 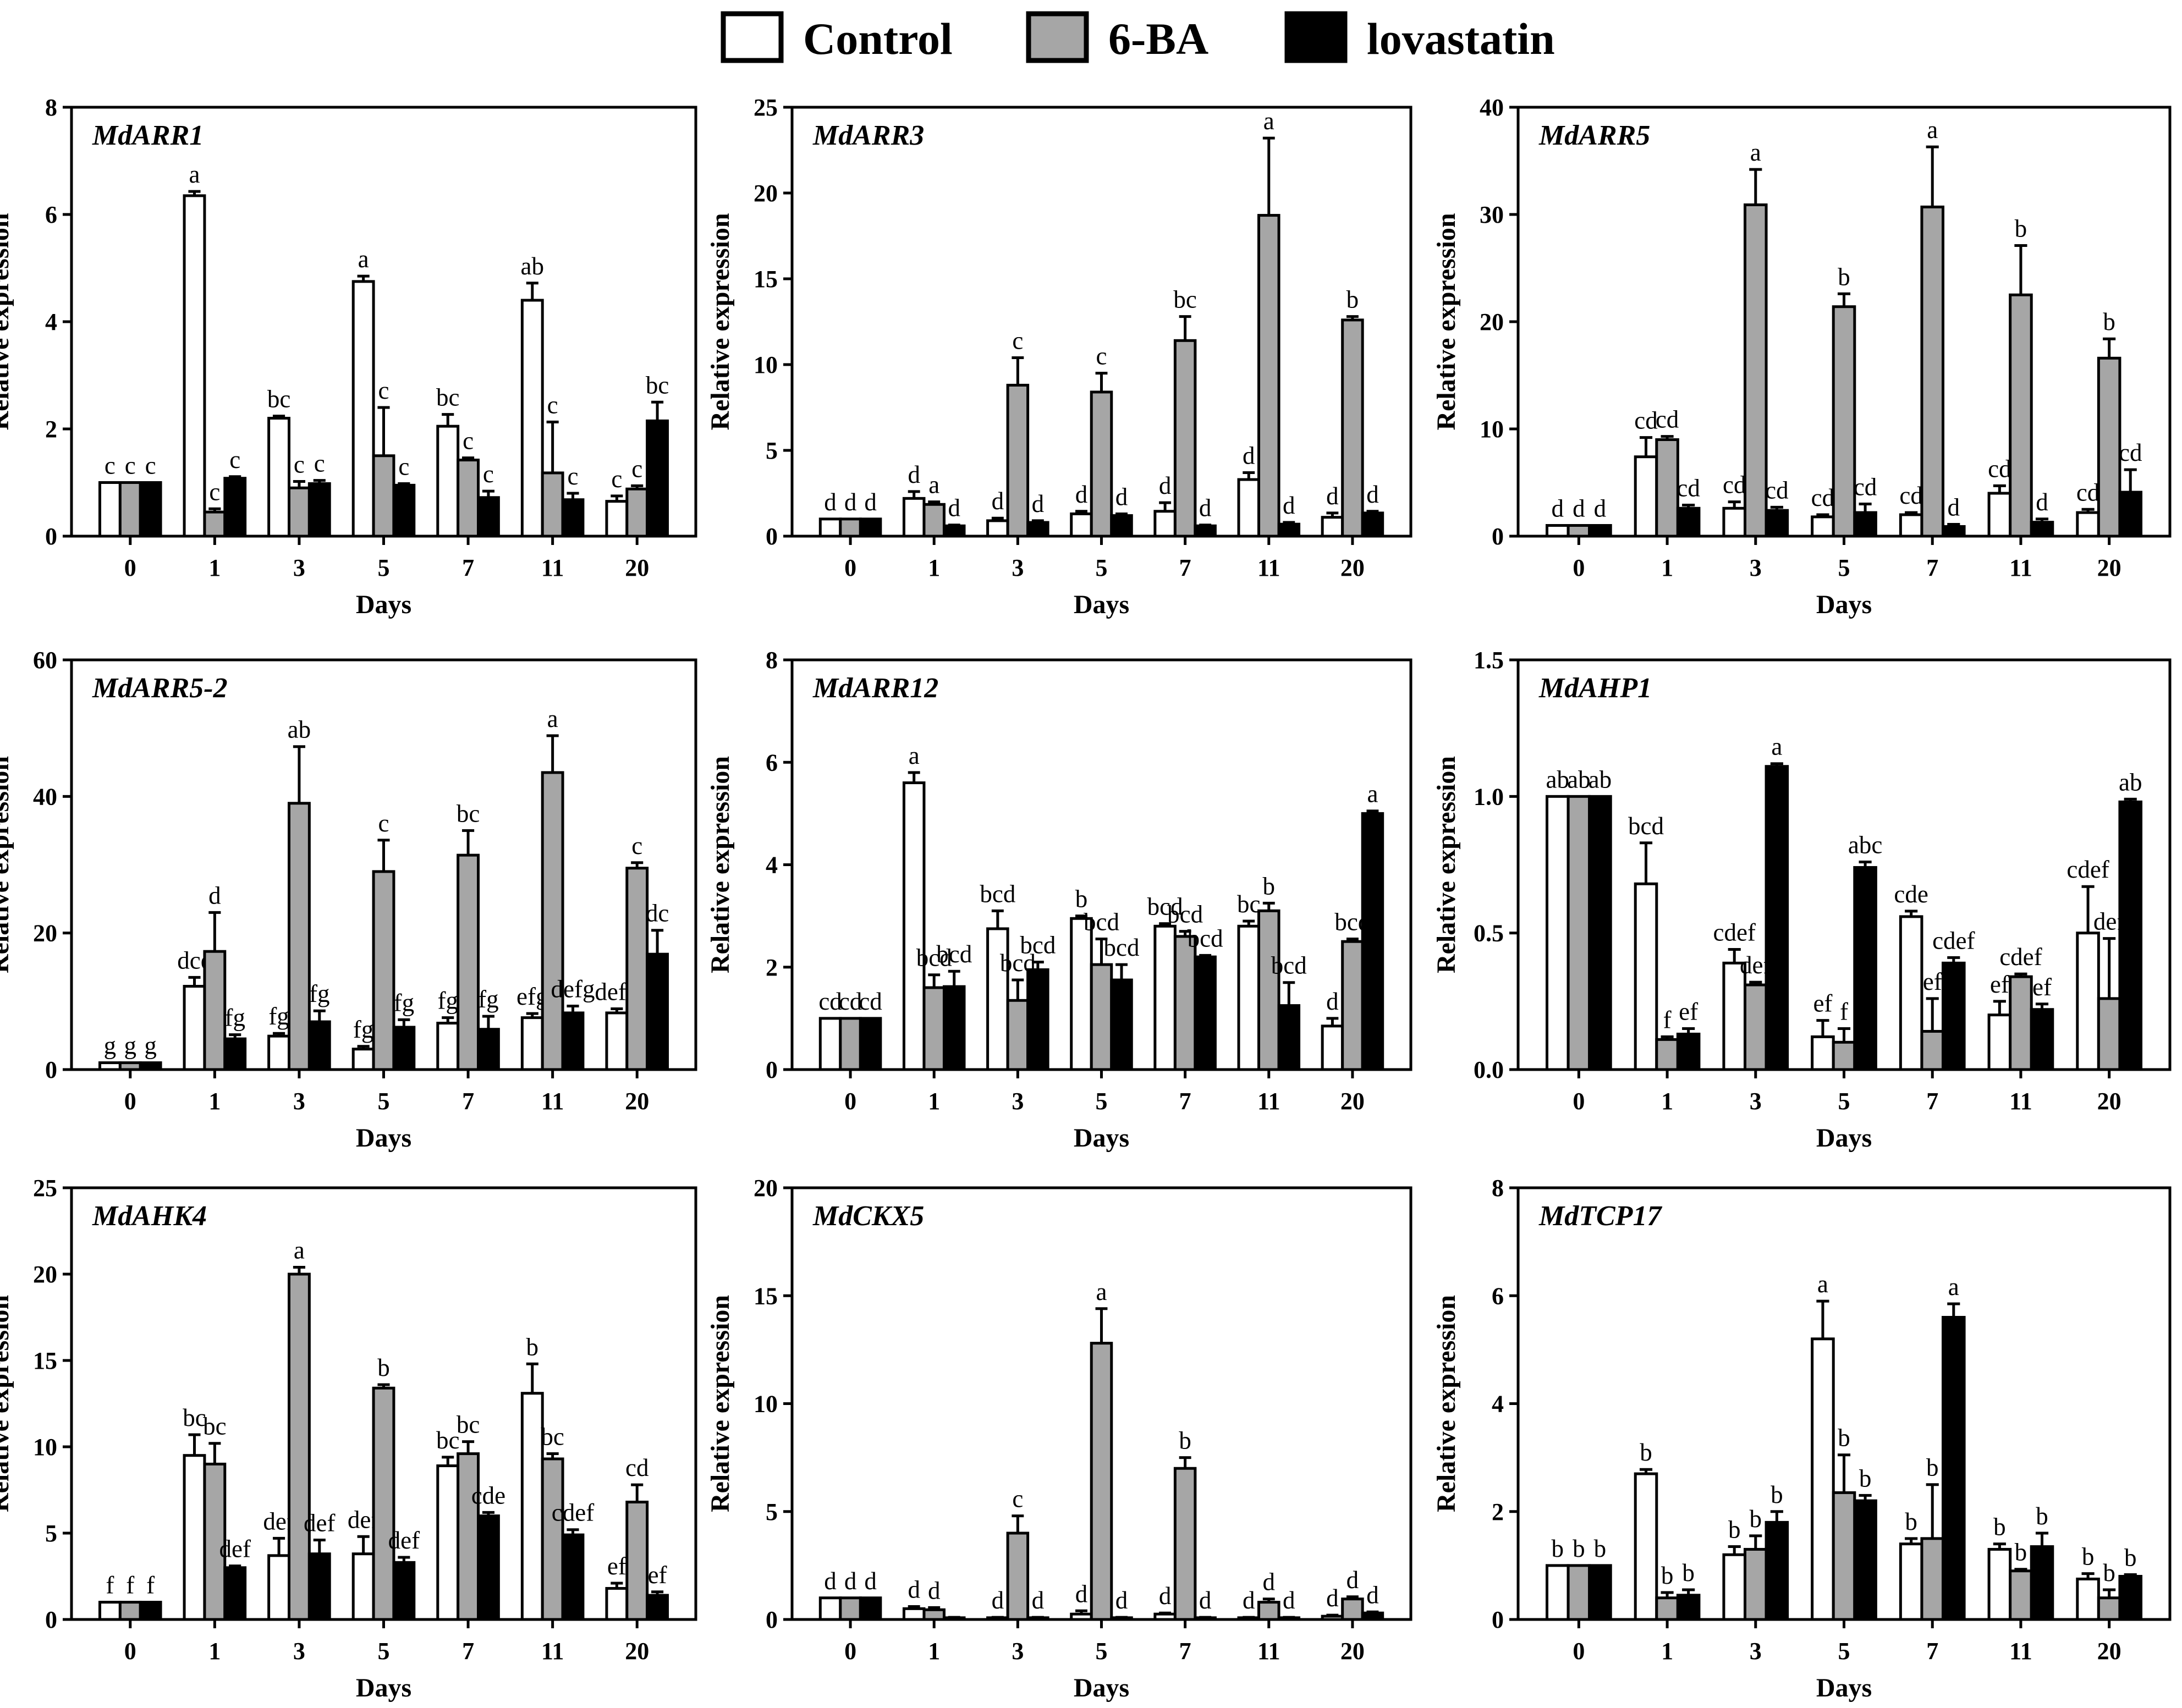 I want to click on mdarr3-x-axis-label: Days, so click(x=1101, y=604).